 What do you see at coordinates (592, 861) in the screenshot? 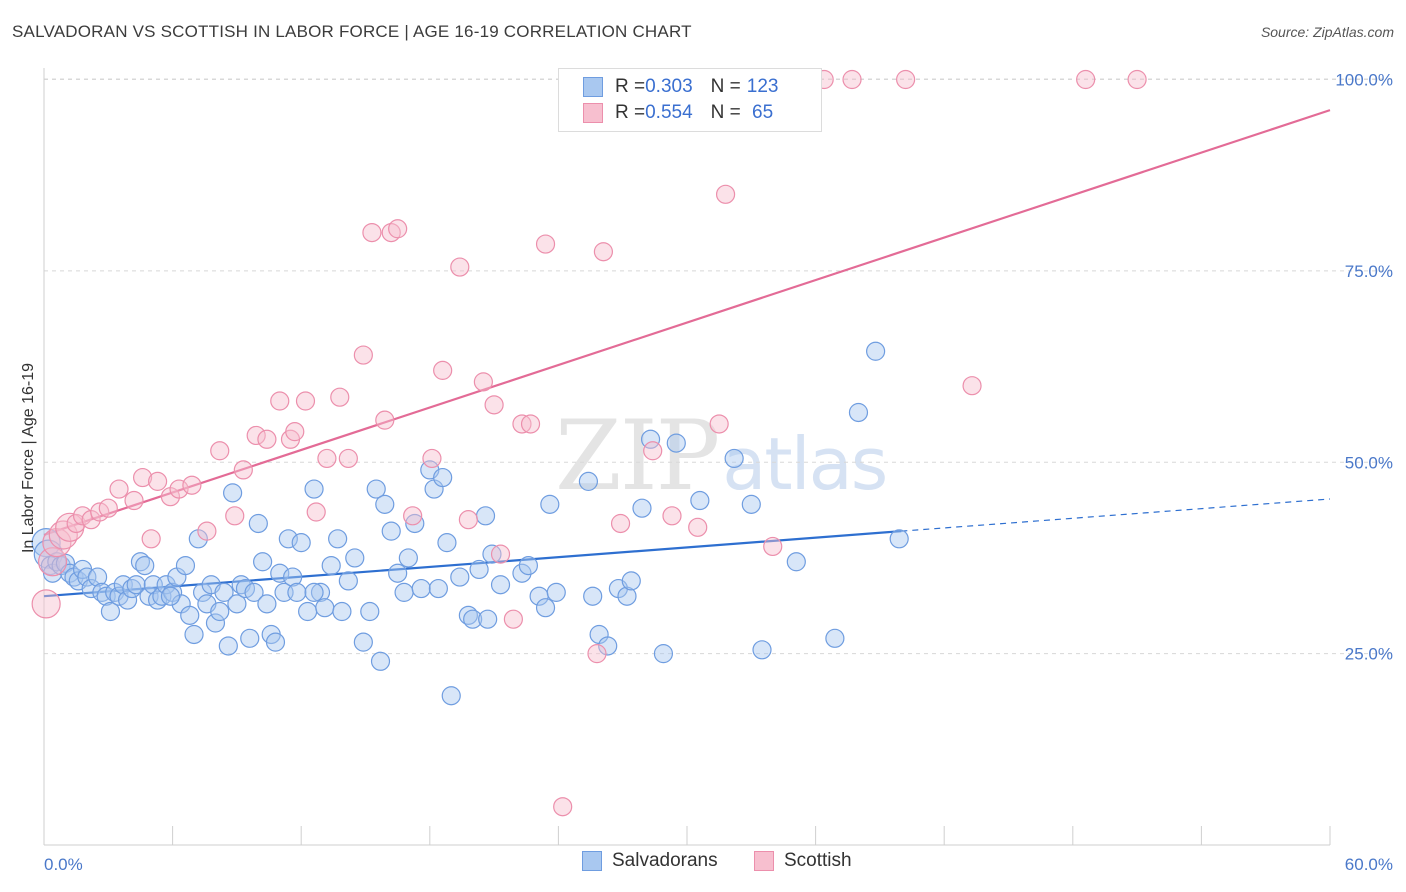
I see `salvadorans-swatch` at bounding box center [592, 861].